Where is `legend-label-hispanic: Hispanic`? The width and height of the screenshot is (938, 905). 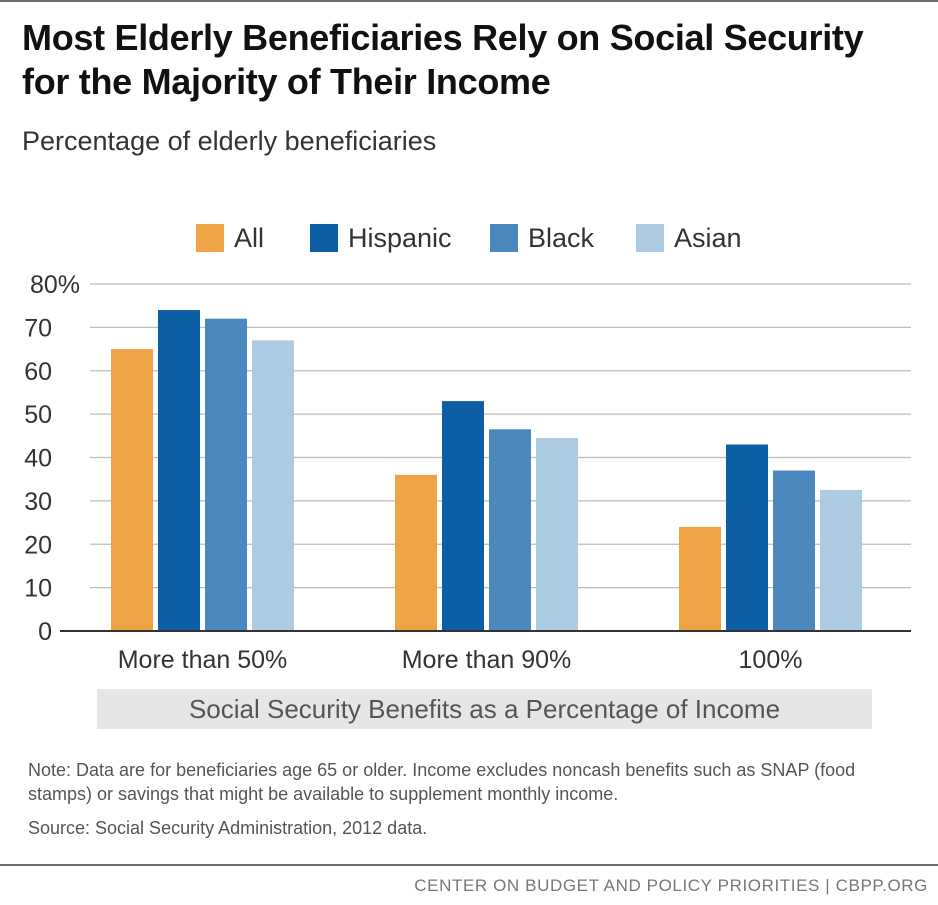
legend-label-hispanic: Hispanic is located at coordinates (400, 237).